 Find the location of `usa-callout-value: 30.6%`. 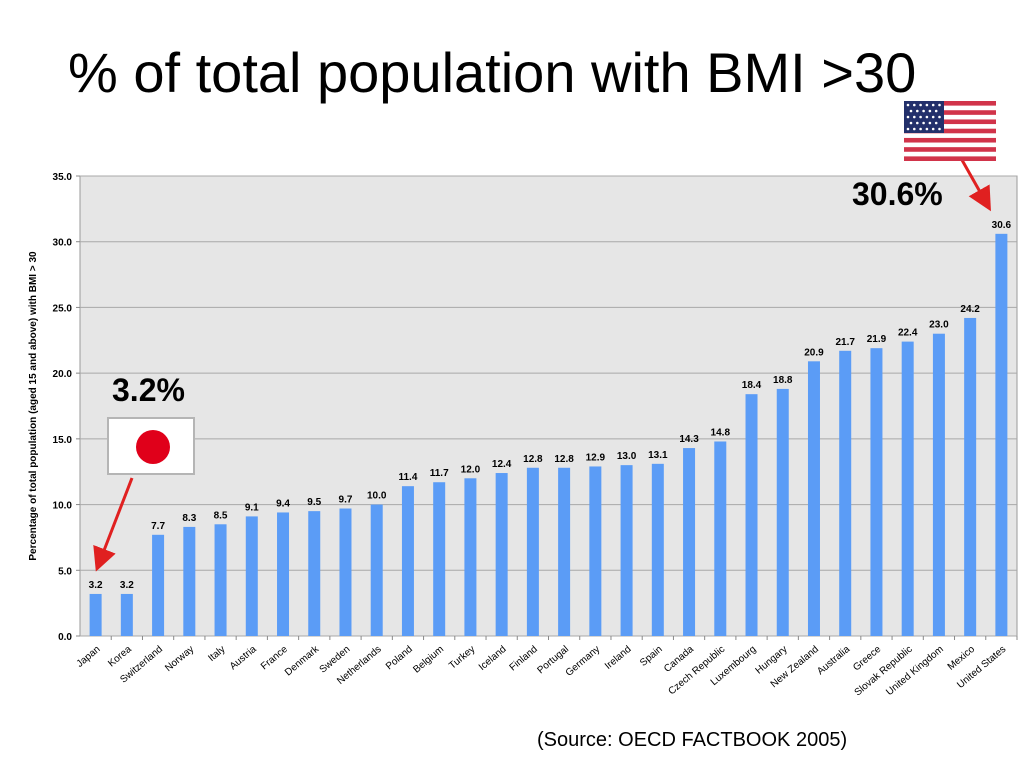

usa-callout-value: 30.6% is located at coordinates (897, 194).